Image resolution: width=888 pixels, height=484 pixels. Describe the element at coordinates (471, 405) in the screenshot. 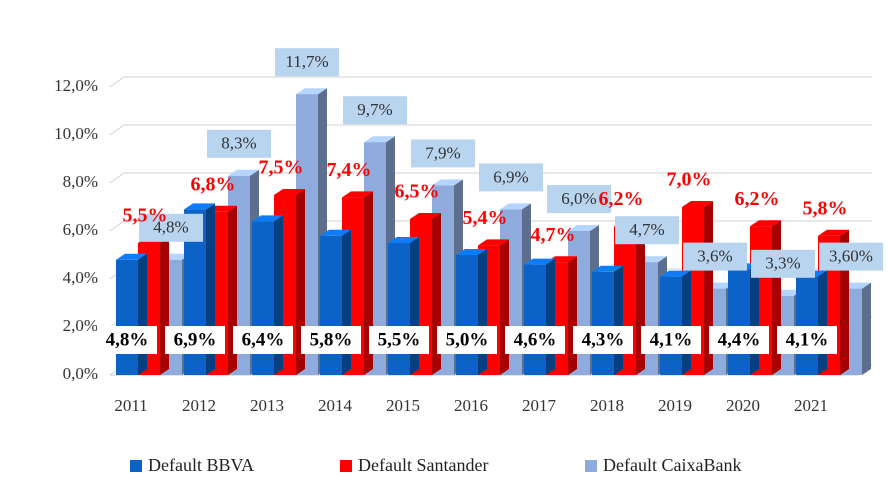

I see `x-tick-label: 2016` at that location.